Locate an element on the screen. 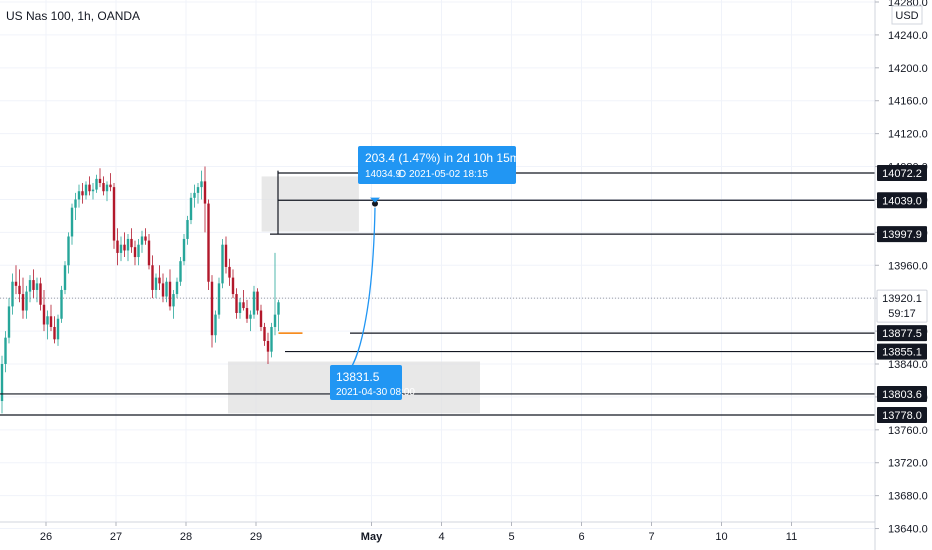 This screenshot has height=550, width=932. currency-box is located at coordinates (907, 15).